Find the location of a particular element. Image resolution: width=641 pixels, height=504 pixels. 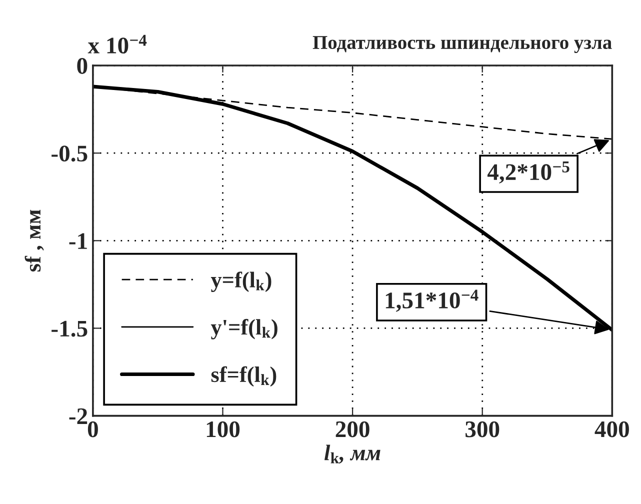

y-tick-label: -1.5 is located at coordinates (70, 328).